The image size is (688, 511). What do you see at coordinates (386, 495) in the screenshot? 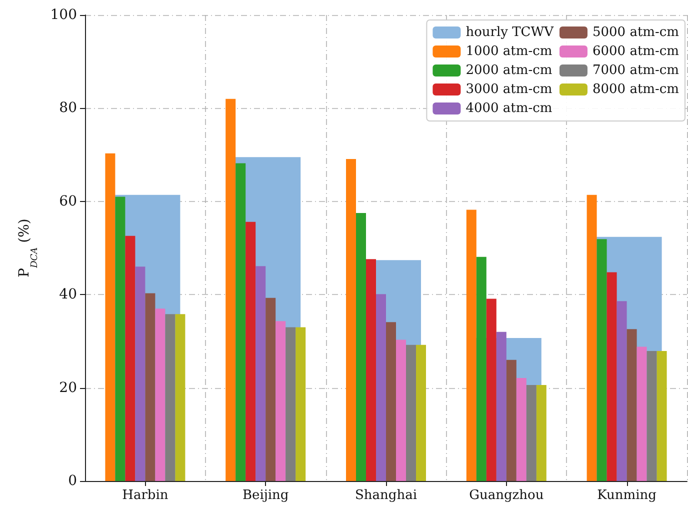
I see `x-tick-label: Shanghai` at bounding box center [386, 495].